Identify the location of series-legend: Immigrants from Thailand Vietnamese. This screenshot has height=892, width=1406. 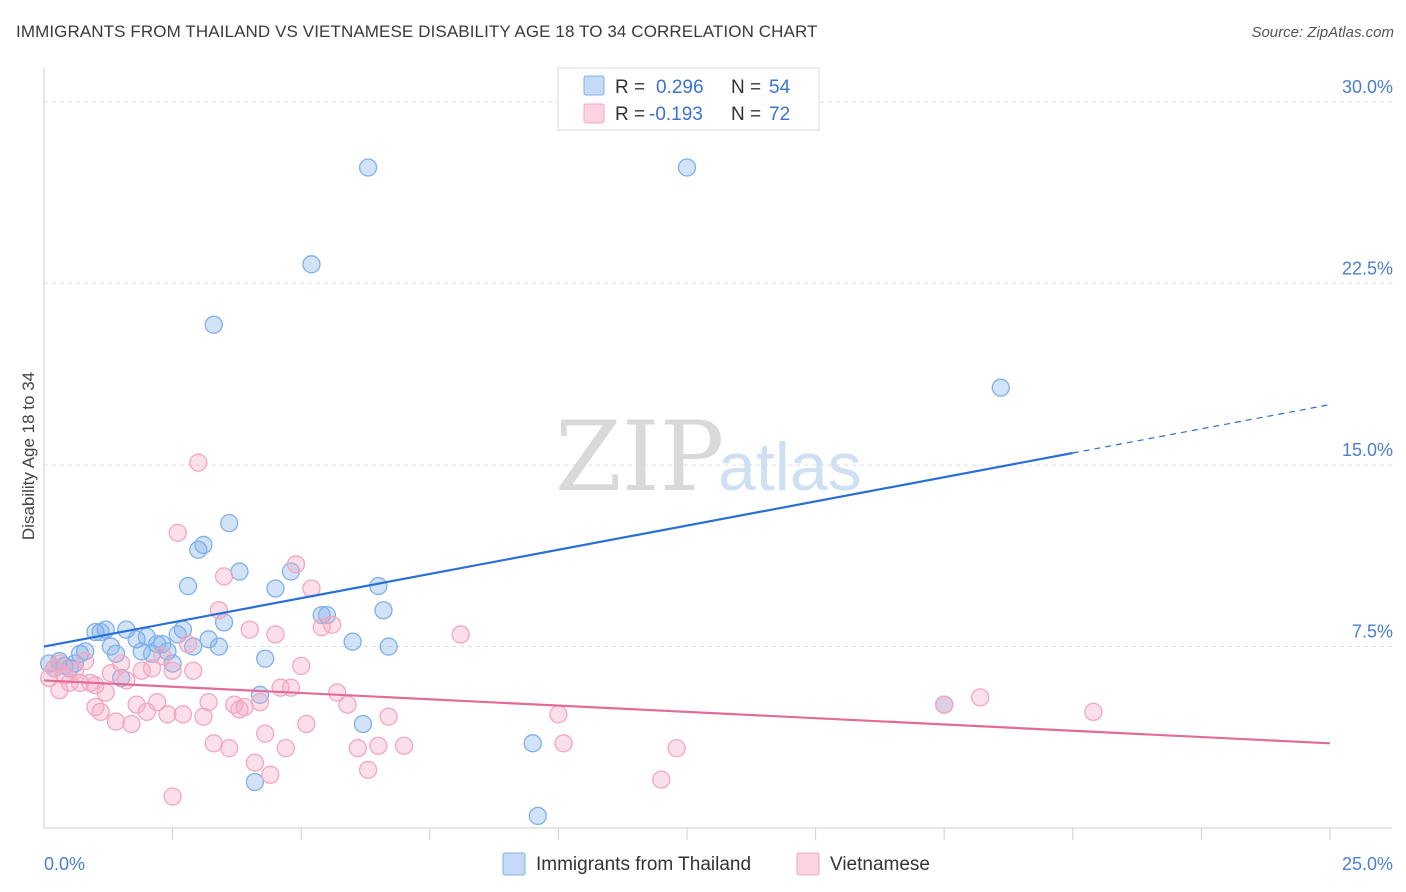
(716, 864).